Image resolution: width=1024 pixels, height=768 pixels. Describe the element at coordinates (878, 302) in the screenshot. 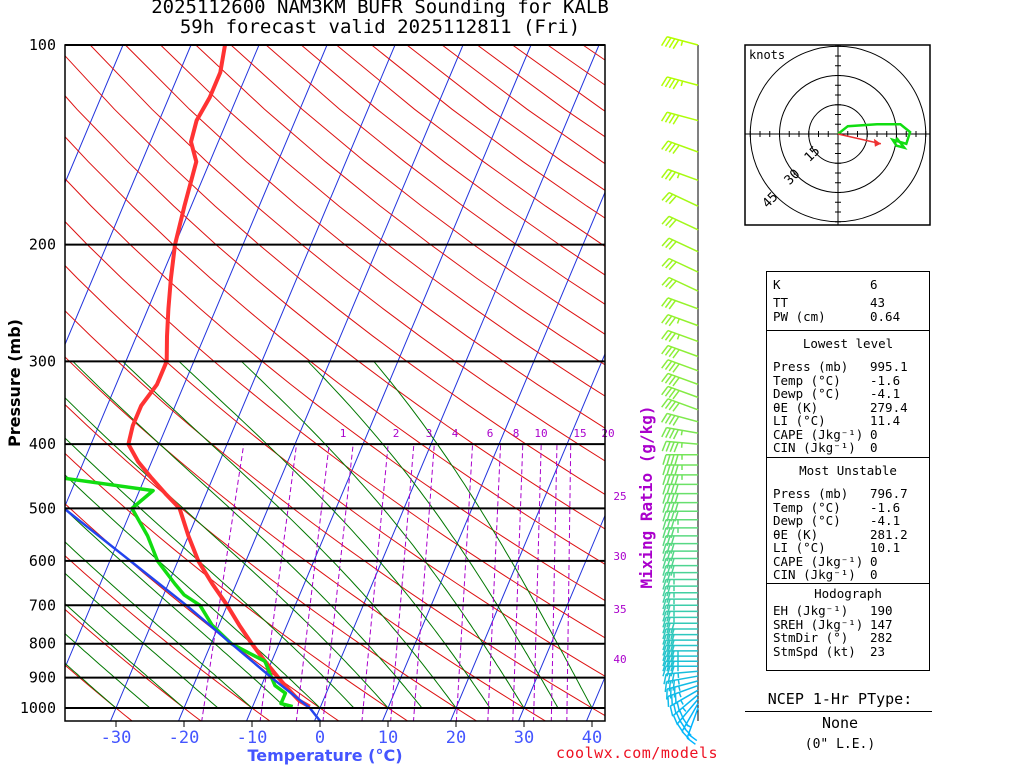

I see `tt-index-value: 43` at that location.